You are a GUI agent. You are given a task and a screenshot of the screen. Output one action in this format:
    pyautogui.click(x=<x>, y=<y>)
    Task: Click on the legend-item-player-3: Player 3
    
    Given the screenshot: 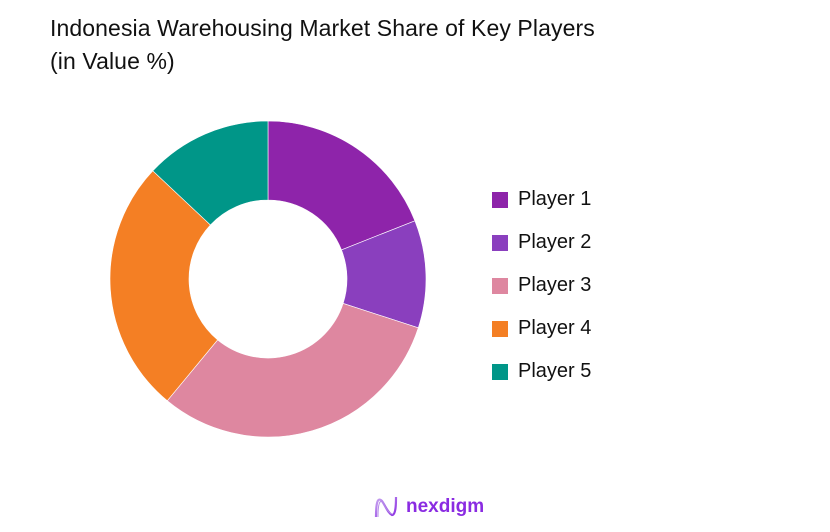 What is the action you would take?
    pyautogui.click(x=541, y=285)
    